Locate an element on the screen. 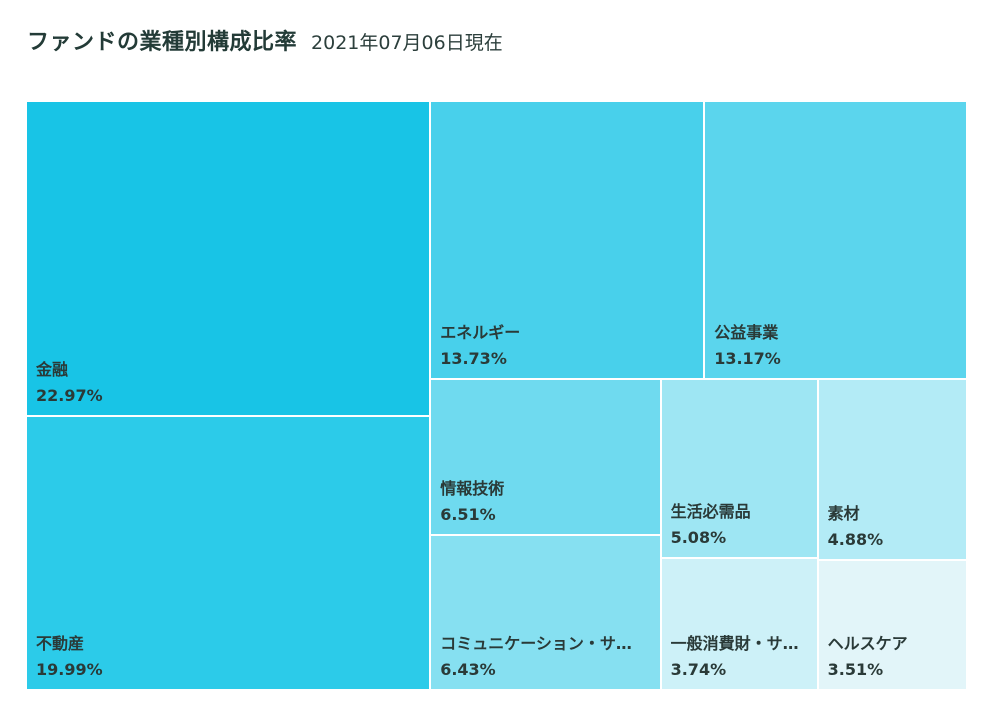 The width and height of the screenshot is (1000, 727). tile-label: 公益事業 13.17% is located at coordinates (838, 346).